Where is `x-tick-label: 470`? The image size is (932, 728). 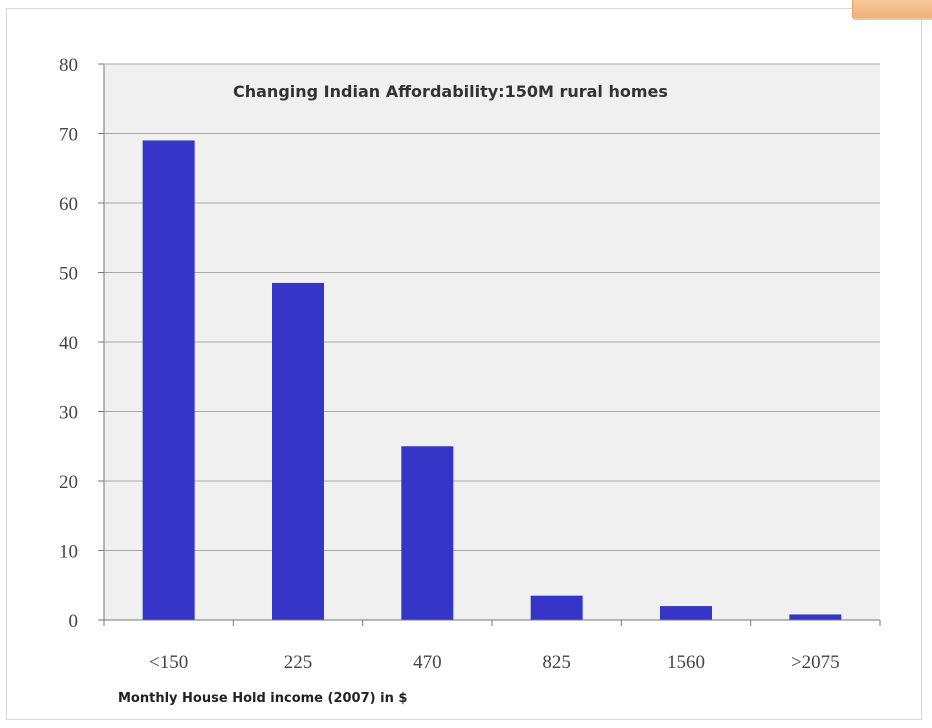
x-tick-label: 470 is located at coordinates (427, 662).